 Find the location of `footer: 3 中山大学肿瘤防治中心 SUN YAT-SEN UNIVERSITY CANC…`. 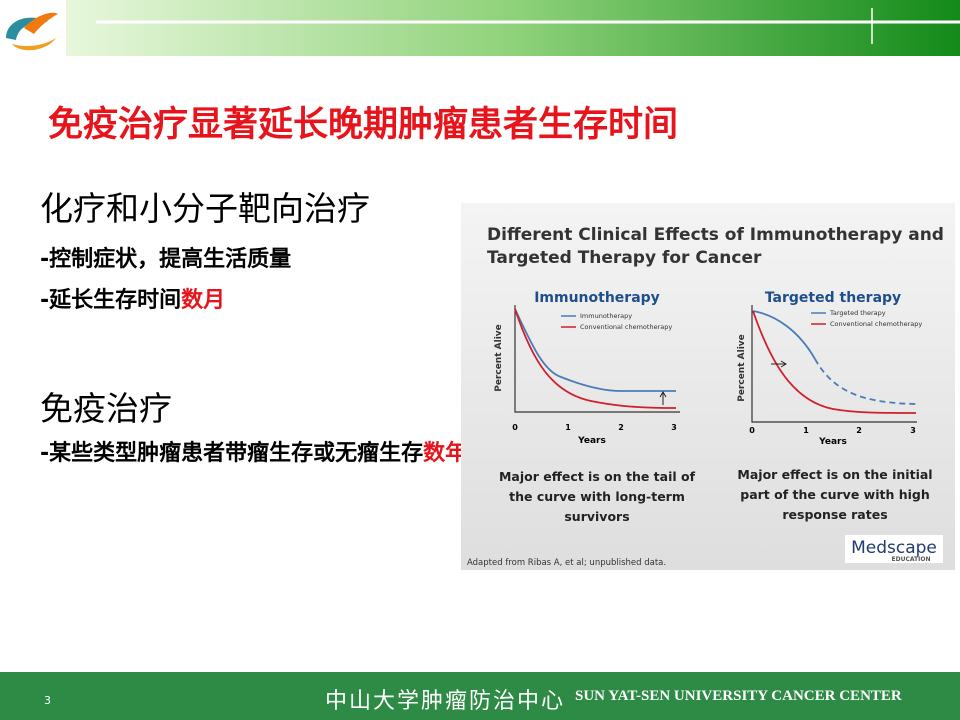

footer: 3 中山大学肿瘤防治中心 SUN YAT-SEN UNIVERSITY CANC… is located at coordinates (480, 696).